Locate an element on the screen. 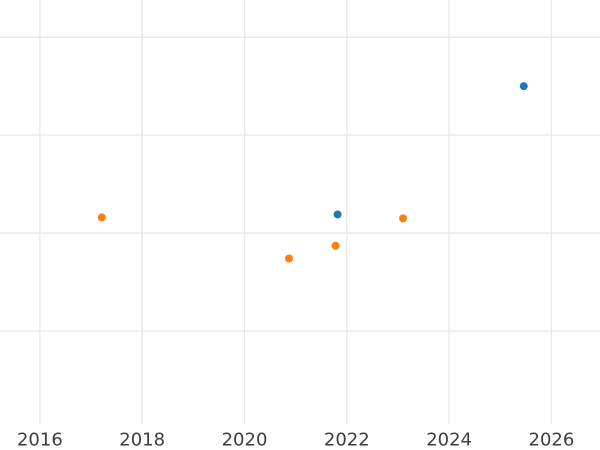 The image size is (600, 450). x-tick-label: 2018 is located at coordinates (142, 440).